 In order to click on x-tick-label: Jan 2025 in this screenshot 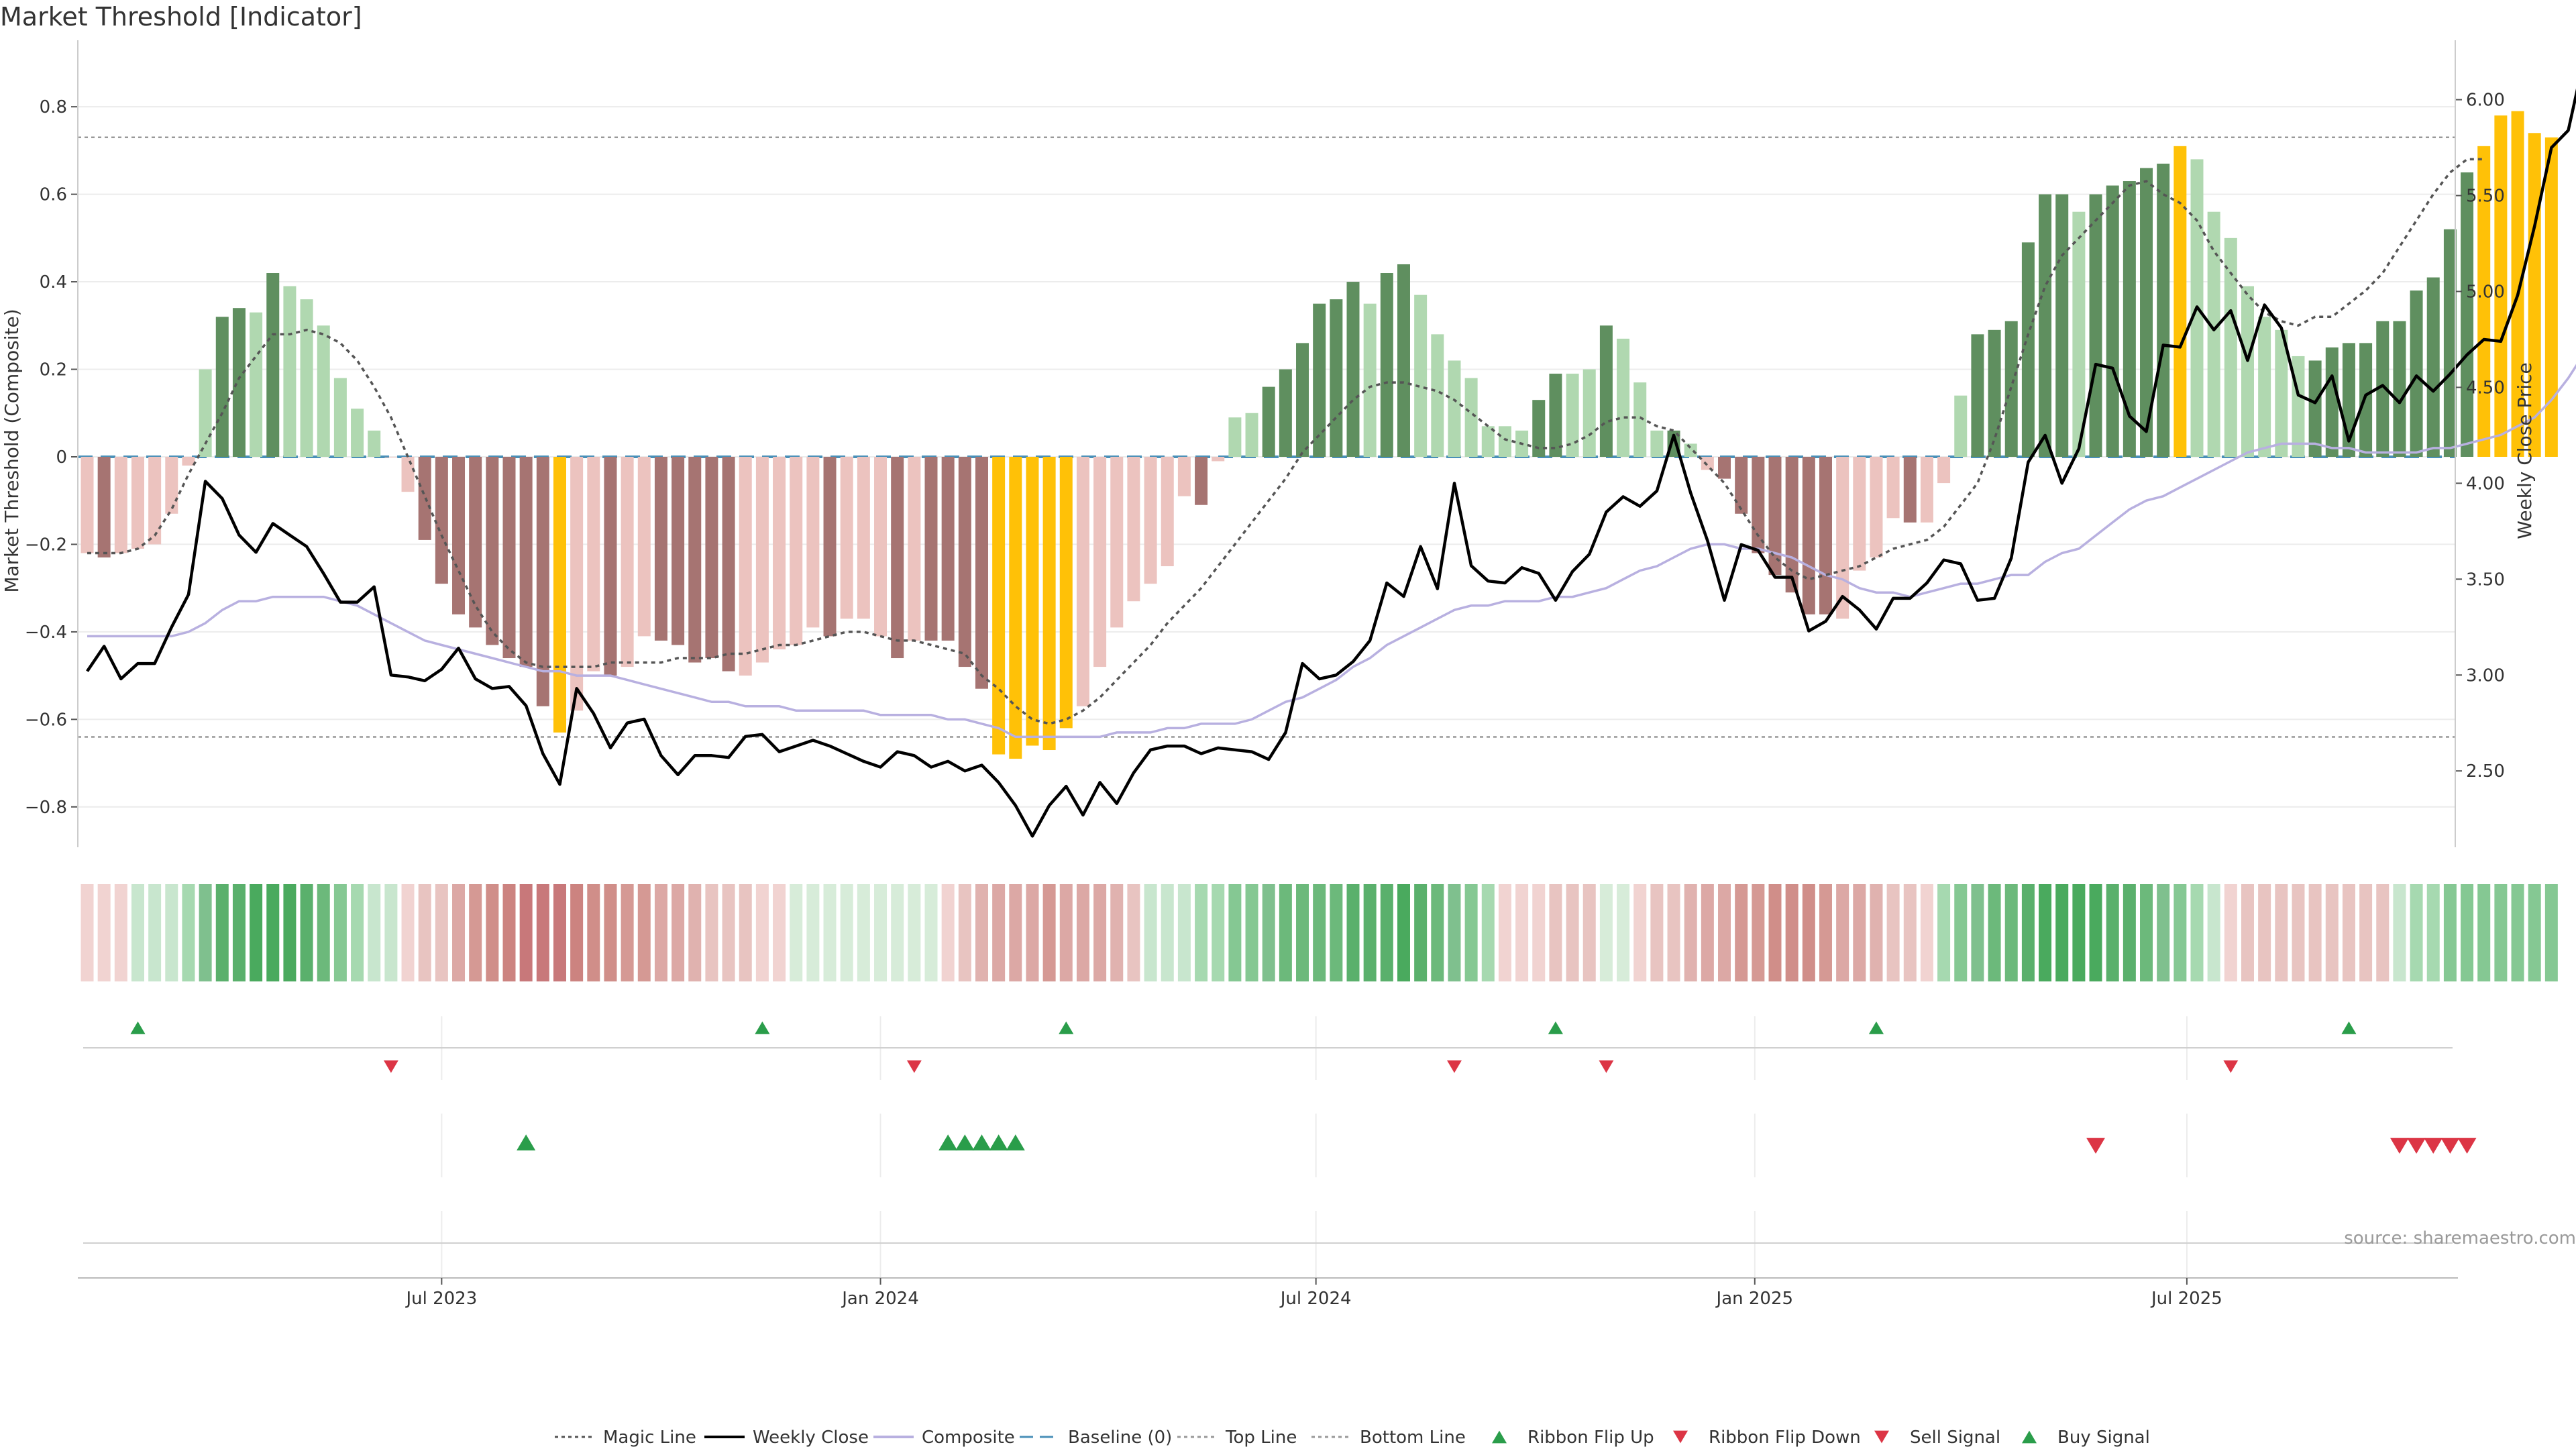, I will do `click(1754, 1299)`.